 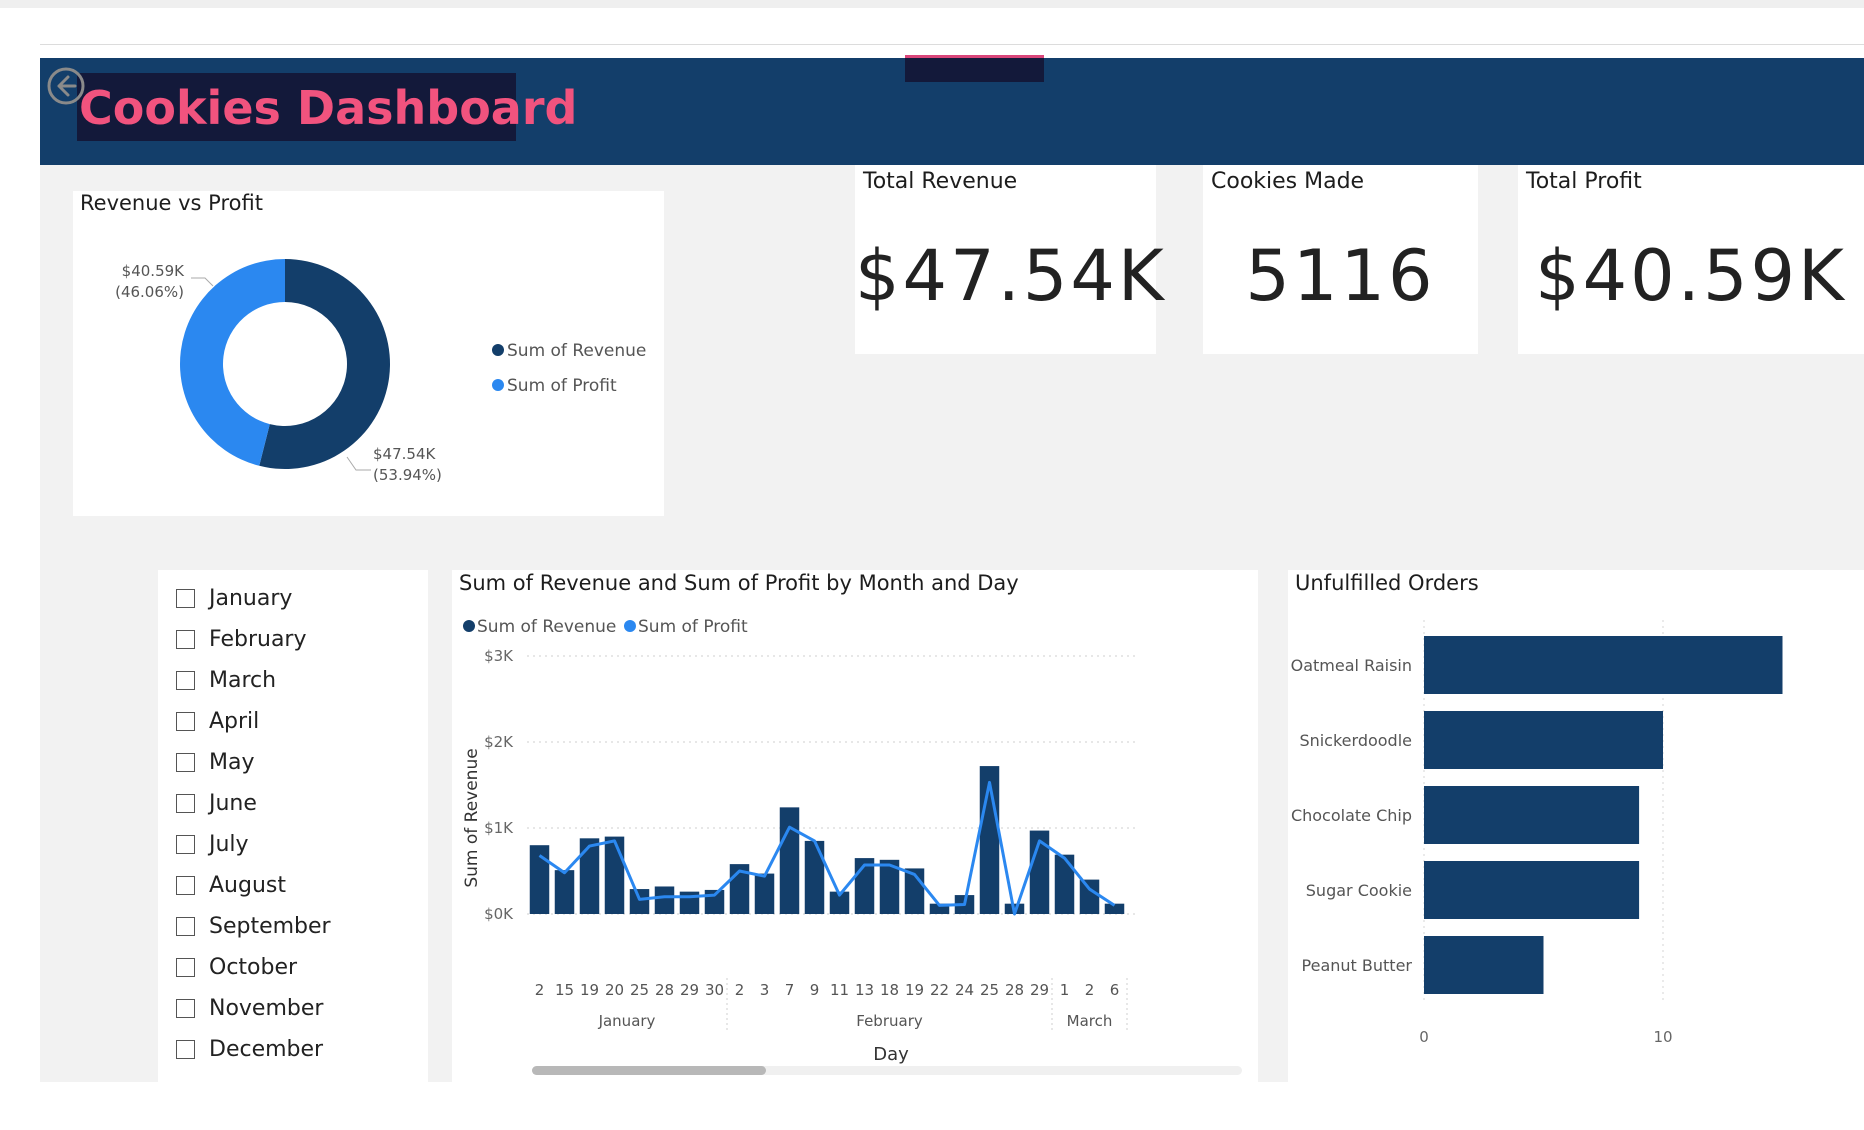 What do you see at coordinates (66, 86) in the screenshot?
I see `back-arrow-icon` at bounding box center [66, 86].